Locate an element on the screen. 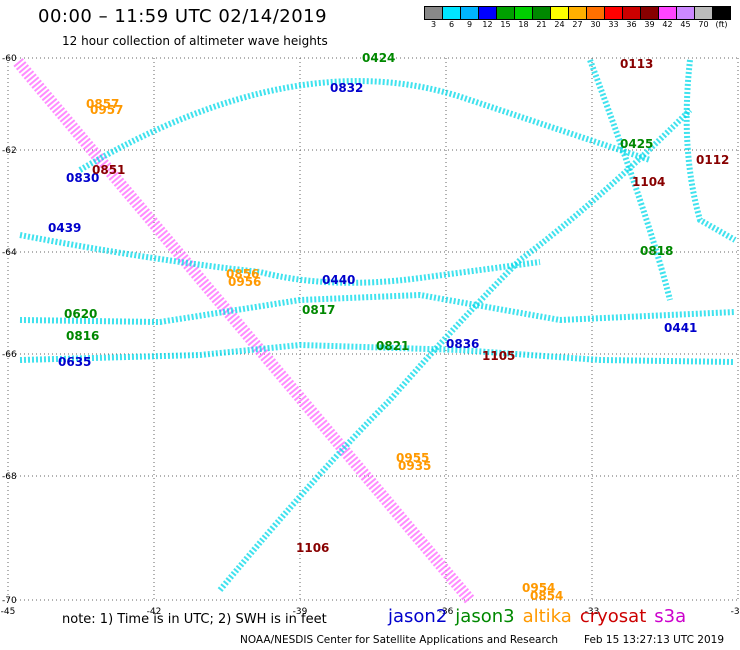  x-tick-label: -39 is located at coordinates (300, 612).